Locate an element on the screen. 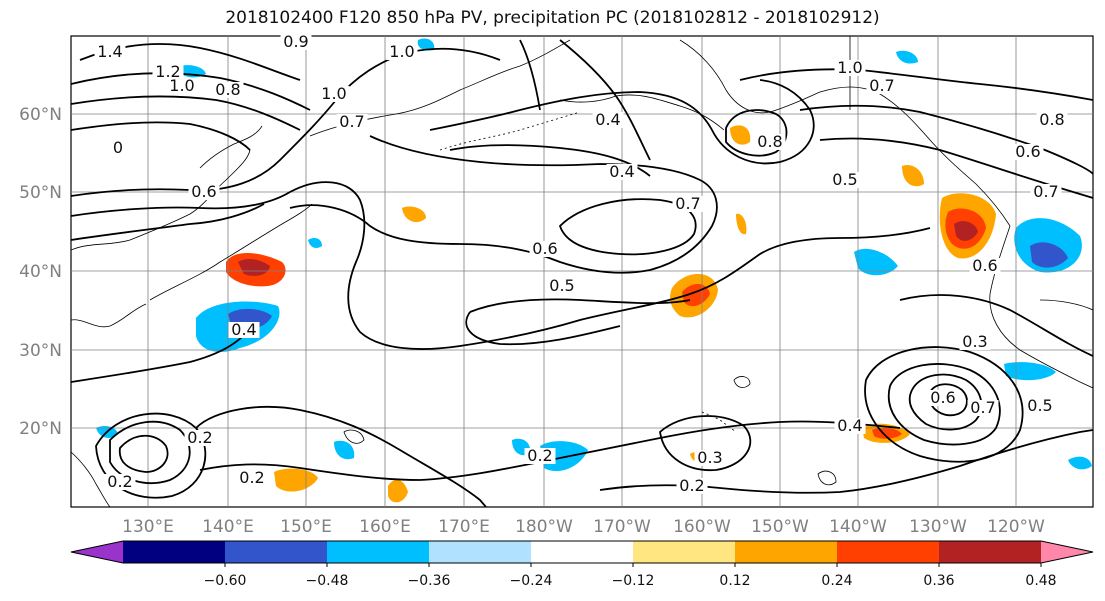  colorbar-tick-label: −0.48 is located at coordinates (327, 581).